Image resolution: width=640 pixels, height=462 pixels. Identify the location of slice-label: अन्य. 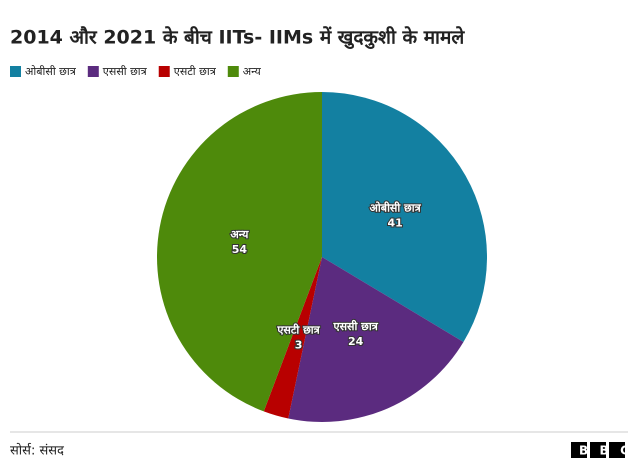
(239, 234).